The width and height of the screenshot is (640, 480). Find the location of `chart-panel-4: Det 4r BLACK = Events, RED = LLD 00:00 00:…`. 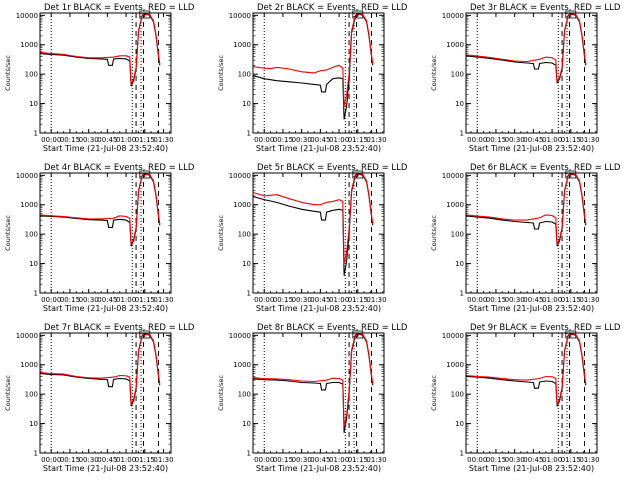

chart-panel-4: Det 4r BLACK = Events, RED = LLD 00:00 00:… is located at coordinates (99, 238).